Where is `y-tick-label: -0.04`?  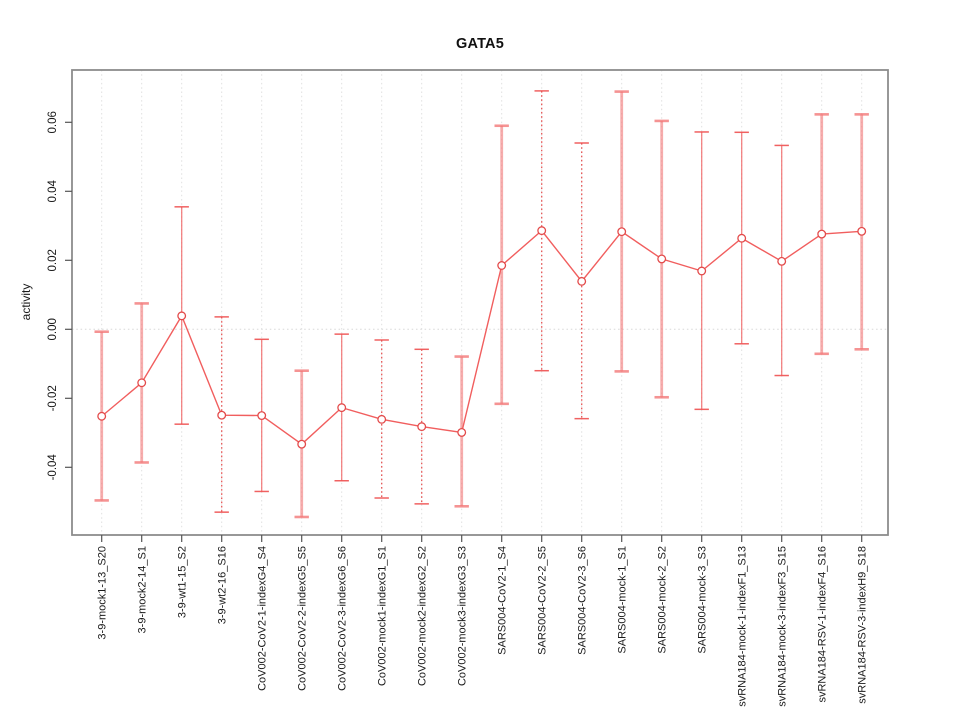 y-tick-label: -0.04 is located at coordinates (53, 467).